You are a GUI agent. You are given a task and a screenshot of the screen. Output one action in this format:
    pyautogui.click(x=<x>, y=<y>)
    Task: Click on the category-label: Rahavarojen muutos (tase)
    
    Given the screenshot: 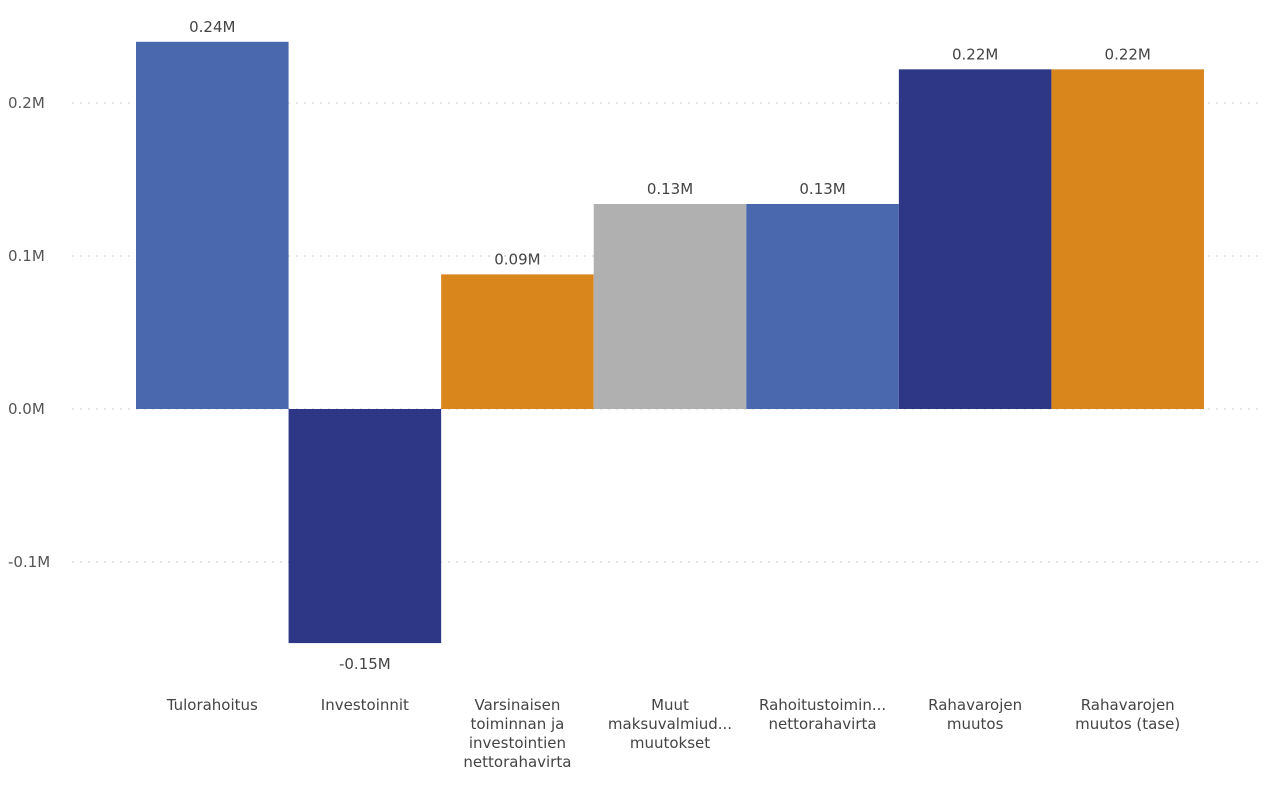 What is the action you would take?
    pyautogui.click(x=1127, y=714)
    